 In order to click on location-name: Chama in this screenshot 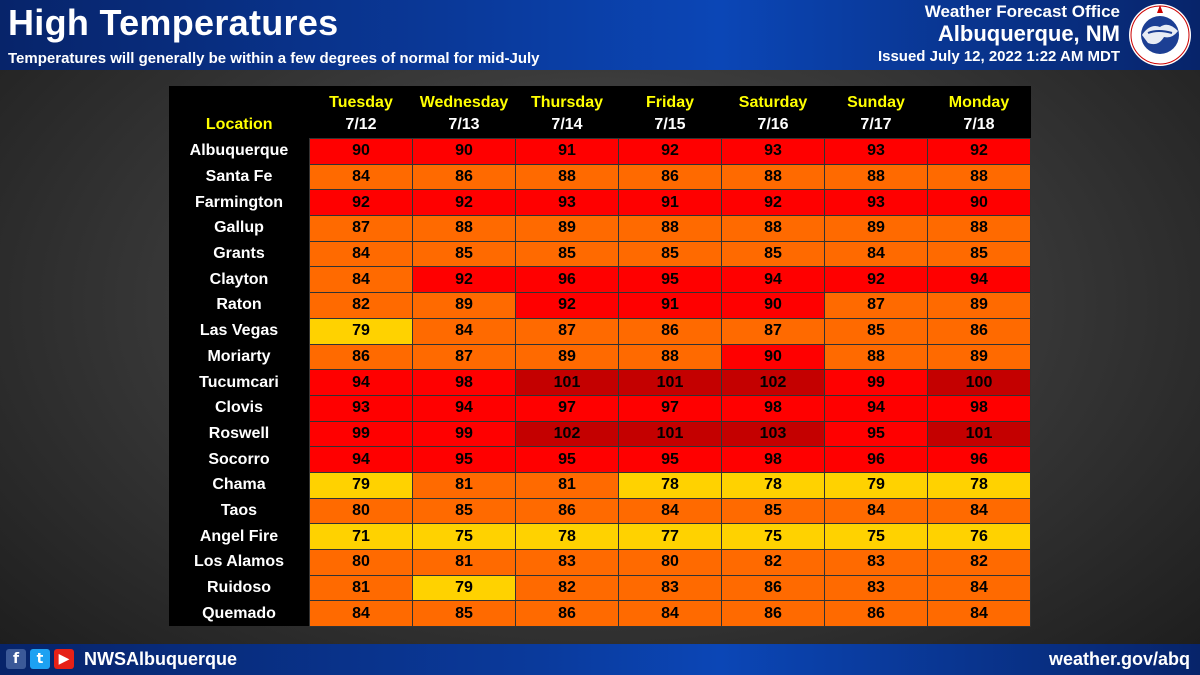, I will do `click(239, 485)`.